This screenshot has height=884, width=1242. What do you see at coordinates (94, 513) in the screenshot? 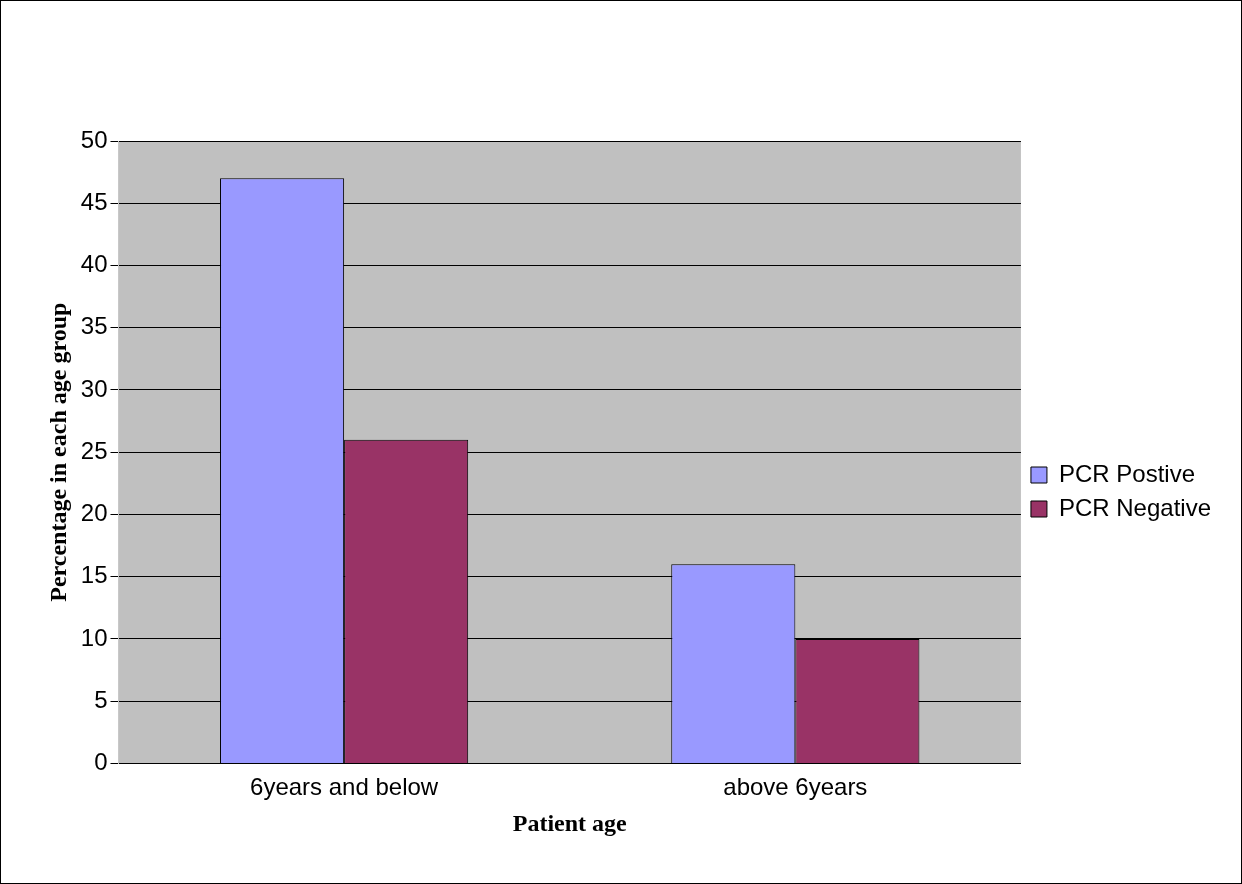
I see `y-tick-label: 20` at bounding box center [94, 513].